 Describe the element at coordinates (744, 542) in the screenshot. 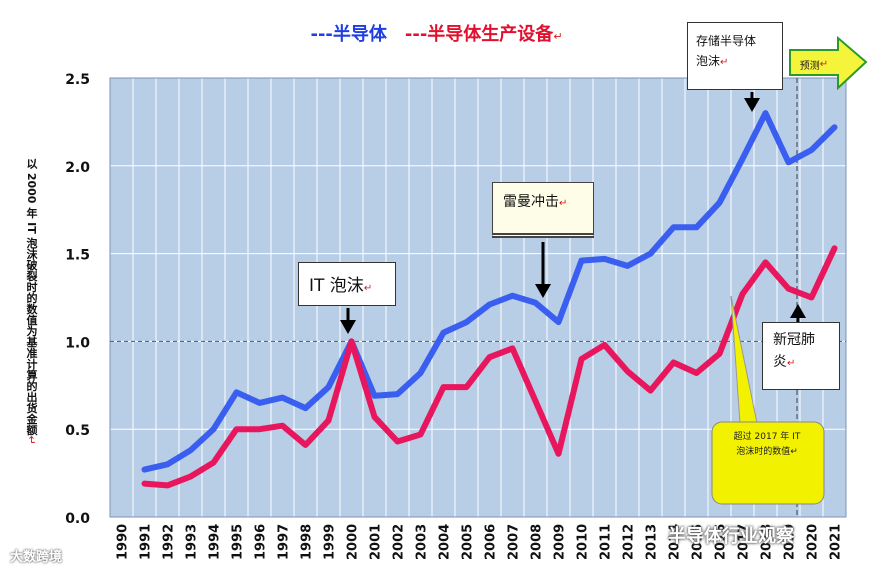

I see `x-tick-label: 2017` at that location.